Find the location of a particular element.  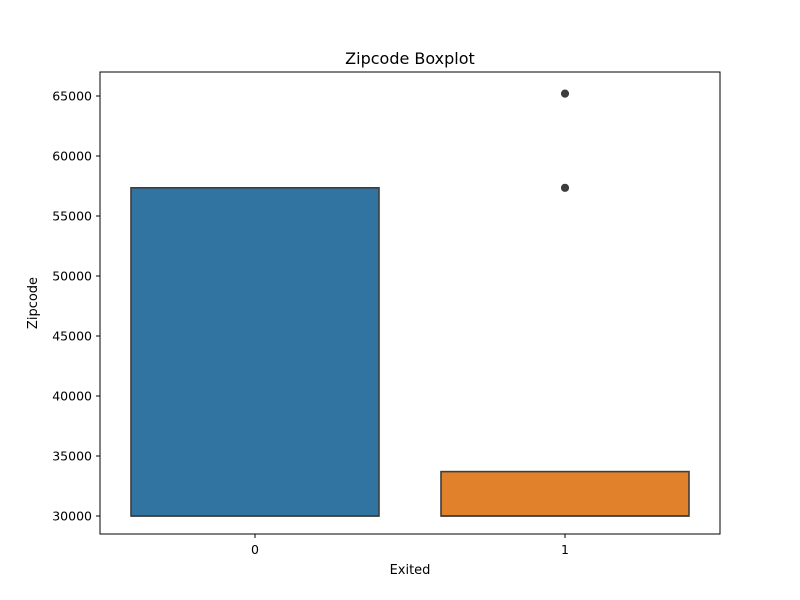

y-axis: 30000 35000 40000 45000 50000 55000 60000 65000 is located at coordinates (76, 306).